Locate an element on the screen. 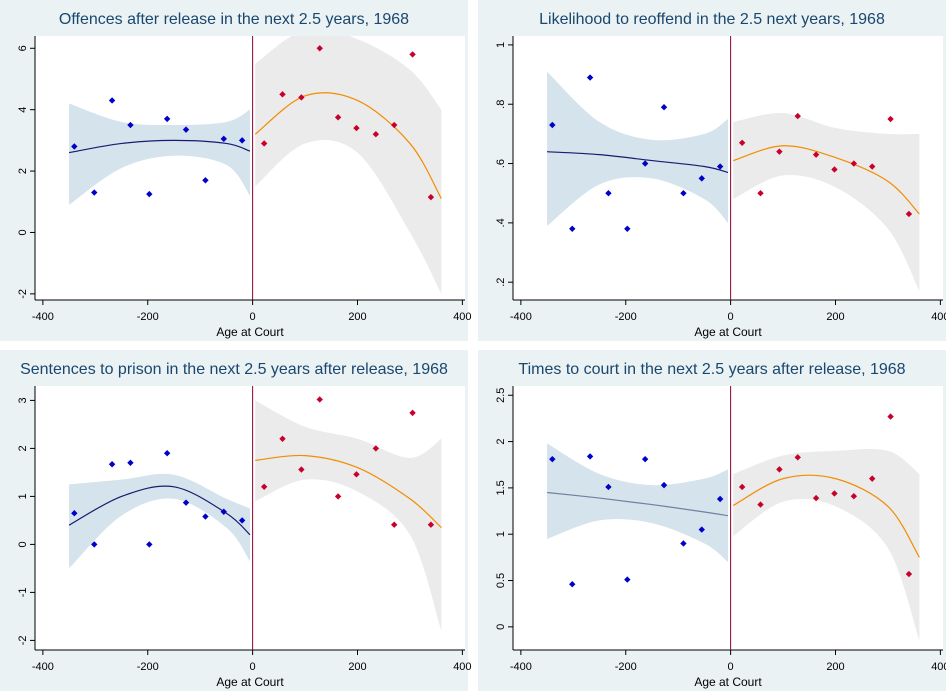  y-tick-label: .4 is located at coordinates (501, 222).